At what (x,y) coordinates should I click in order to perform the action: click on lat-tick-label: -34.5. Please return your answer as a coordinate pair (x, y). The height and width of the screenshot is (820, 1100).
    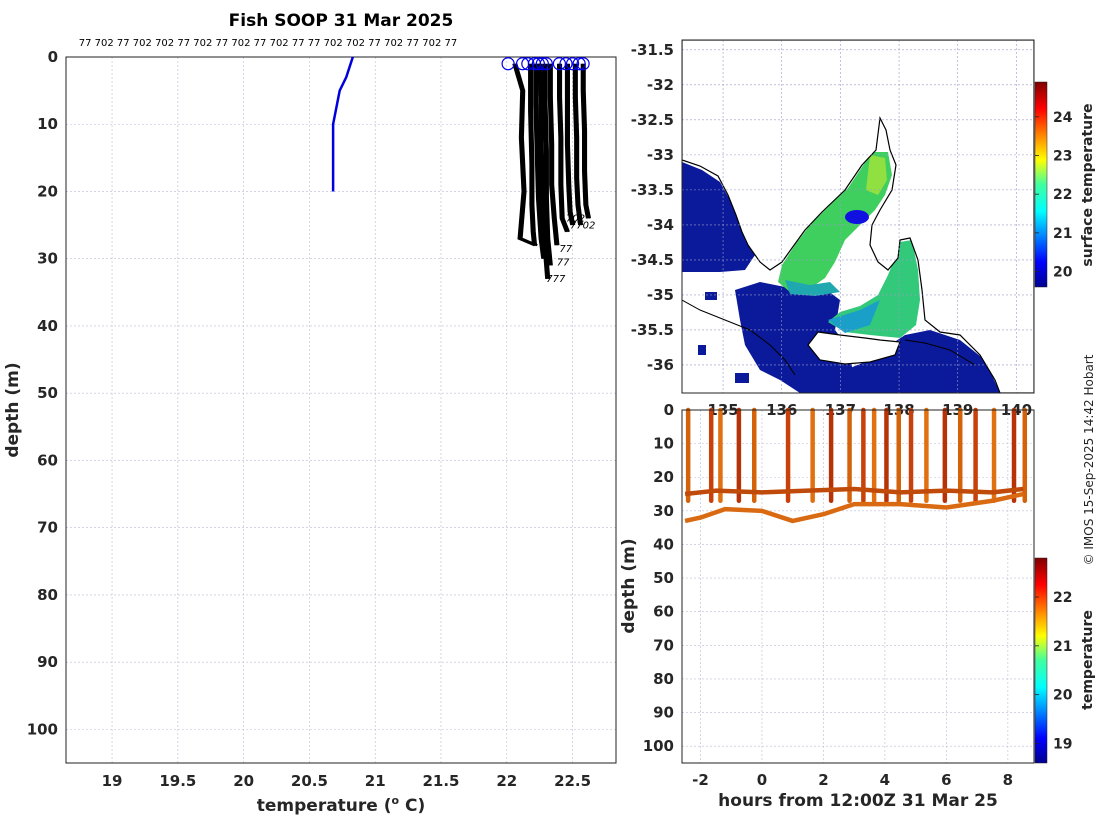
    Looking at the image, I should click on (652, 260).